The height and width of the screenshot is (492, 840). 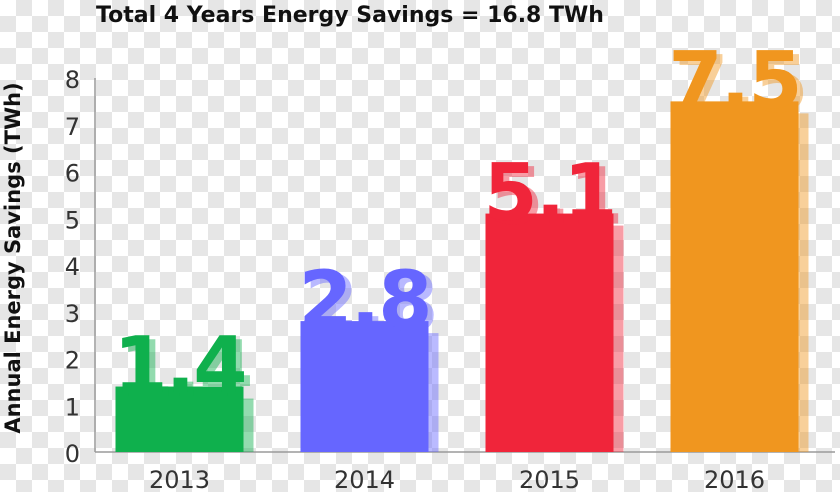 I want to click on data-label: 1.4, so click(x=179, y=367).